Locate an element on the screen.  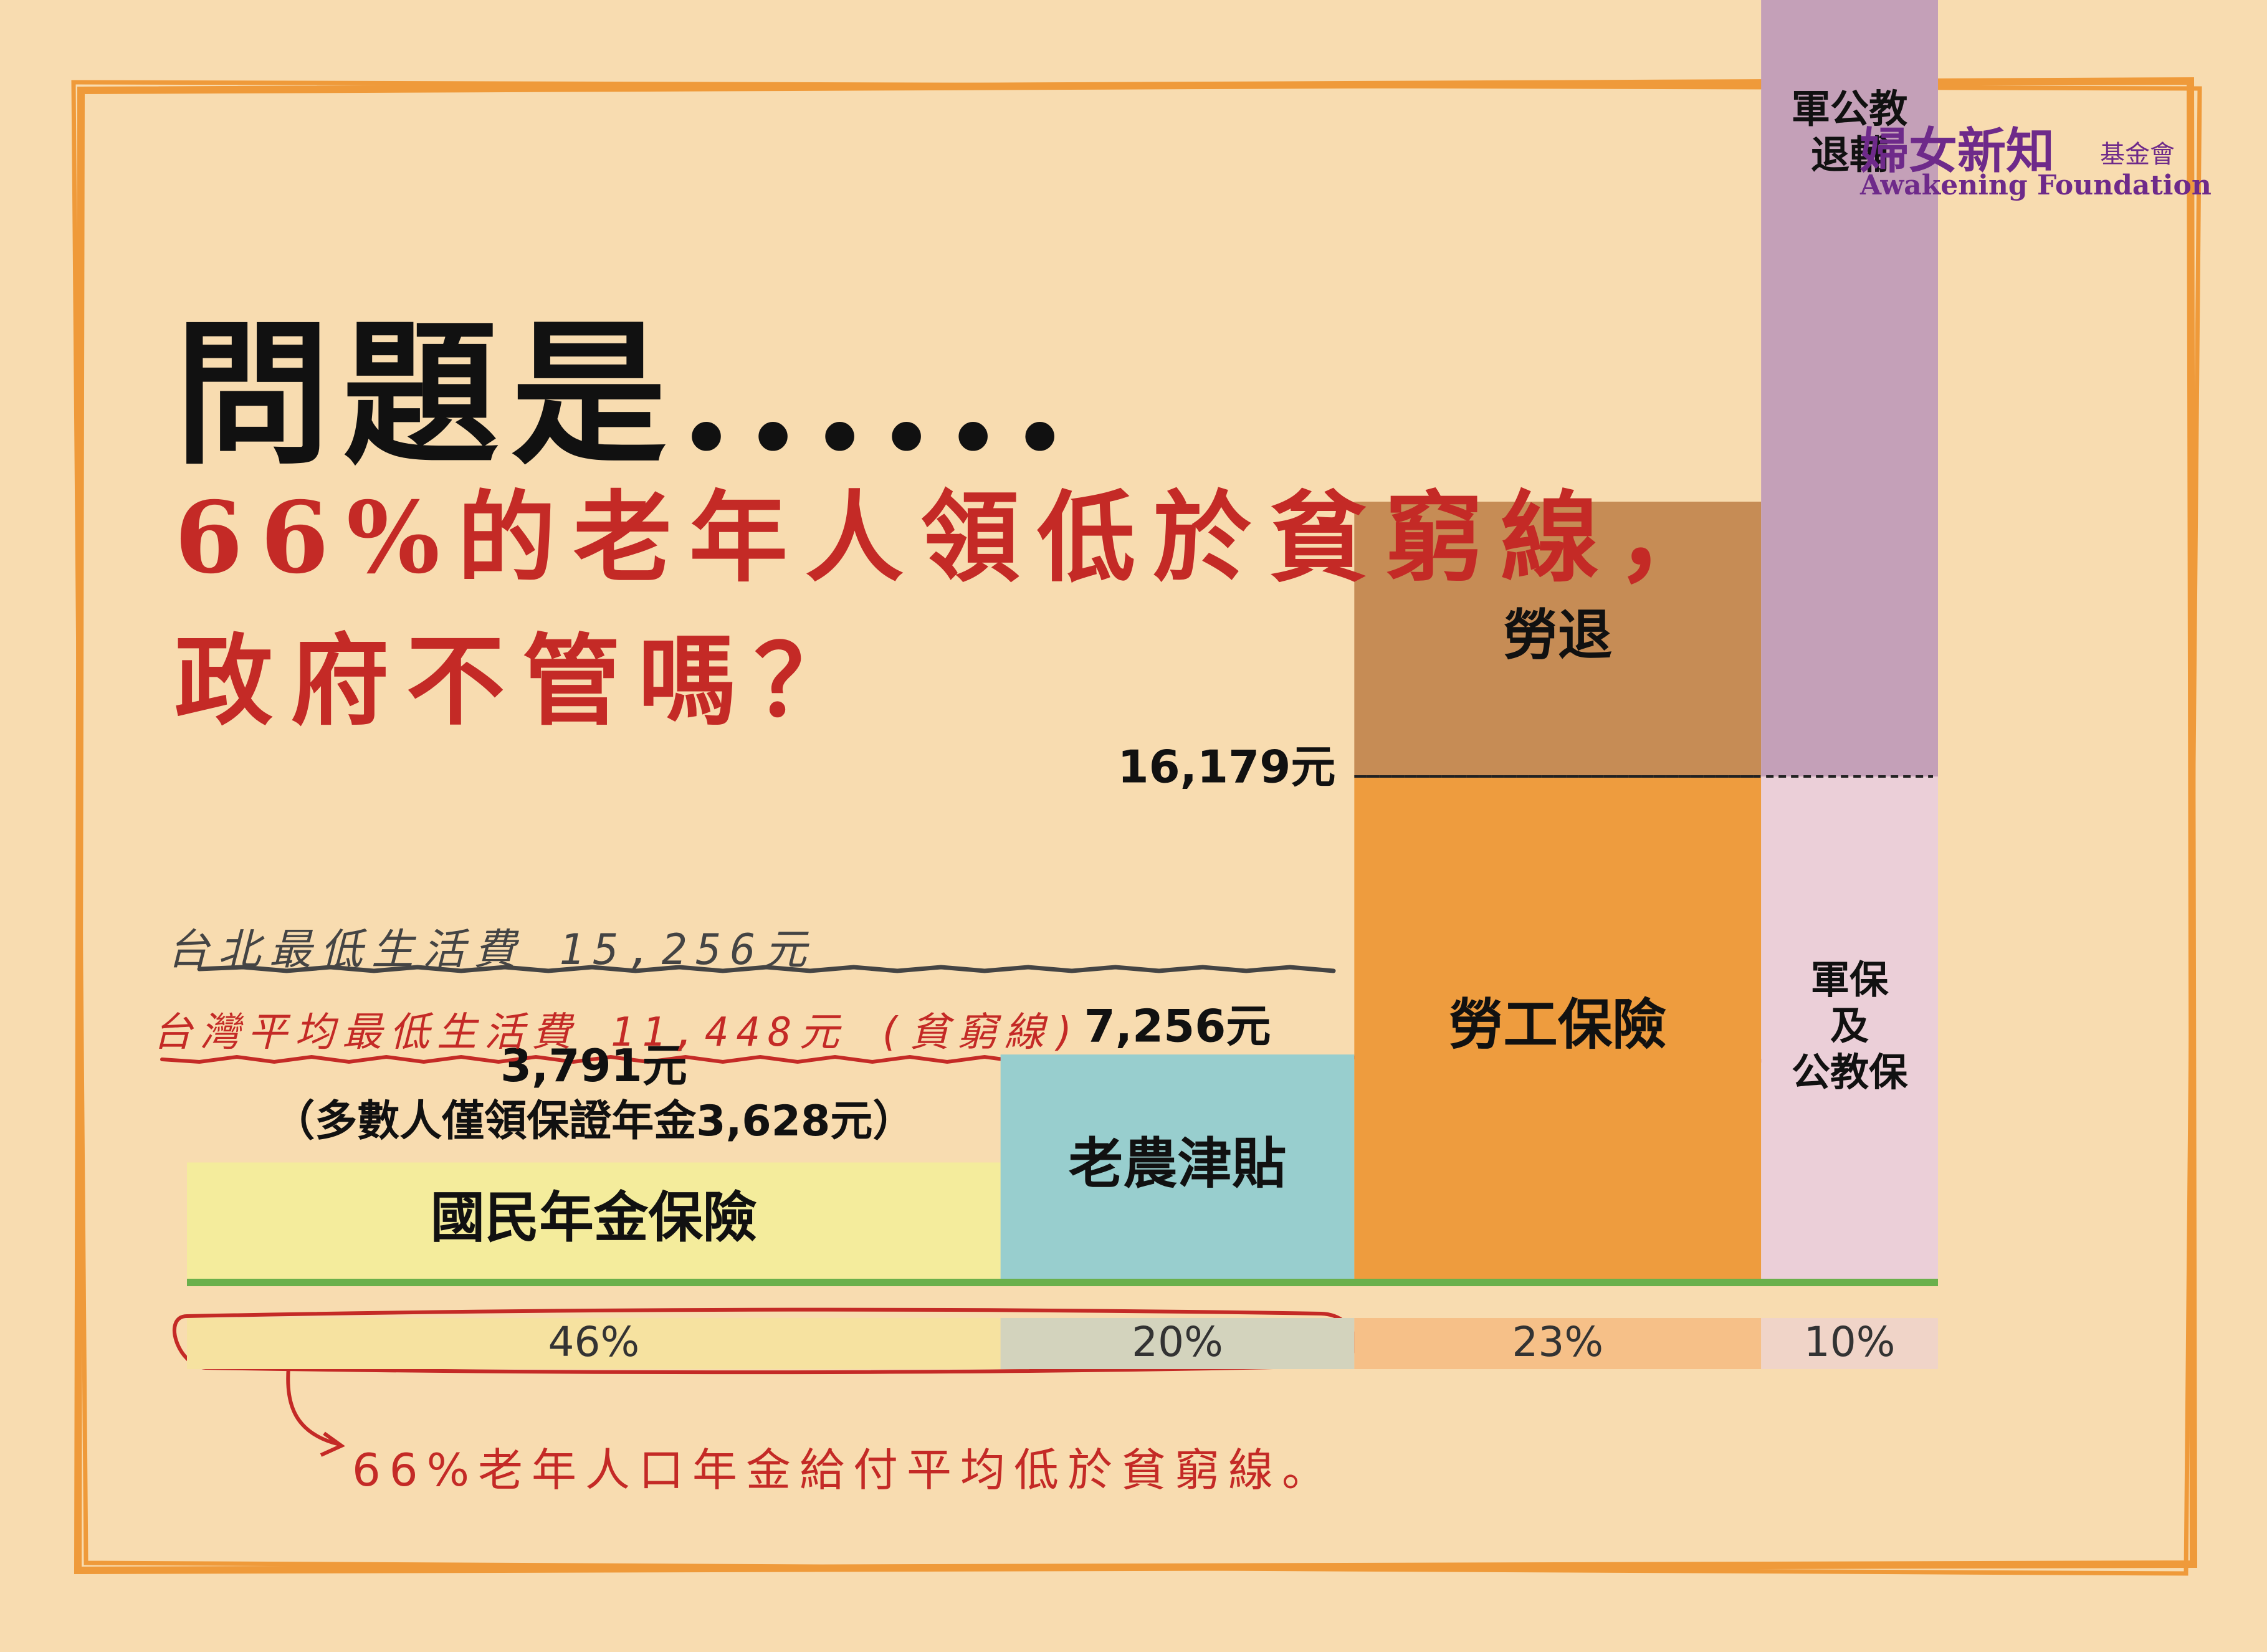
value-note-0: （多數人僅領保證年金3,628元） is located at coordinates (593, 1121).